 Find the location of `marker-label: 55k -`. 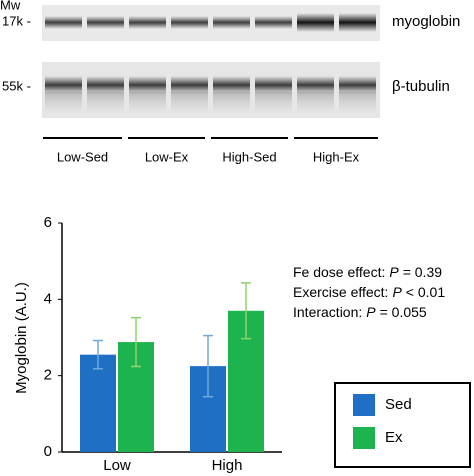

marker-label: 55k - is located at coordinates (16, 85).